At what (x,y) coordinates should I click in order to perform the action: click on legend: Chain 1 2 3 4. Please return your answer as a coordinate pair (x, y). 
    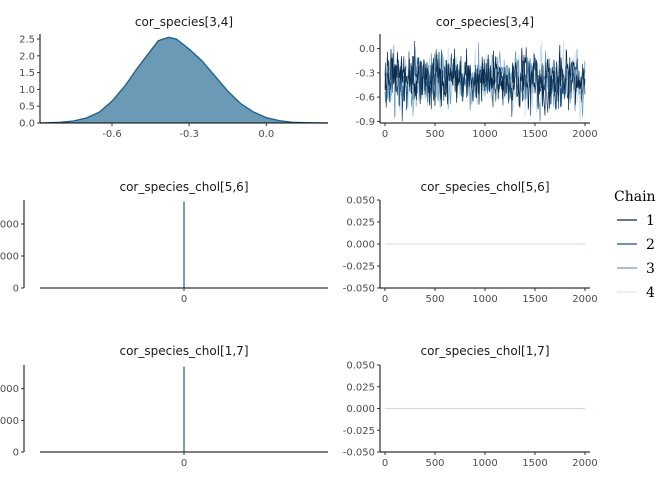
    Looking at the image, I should click on (635, 245).